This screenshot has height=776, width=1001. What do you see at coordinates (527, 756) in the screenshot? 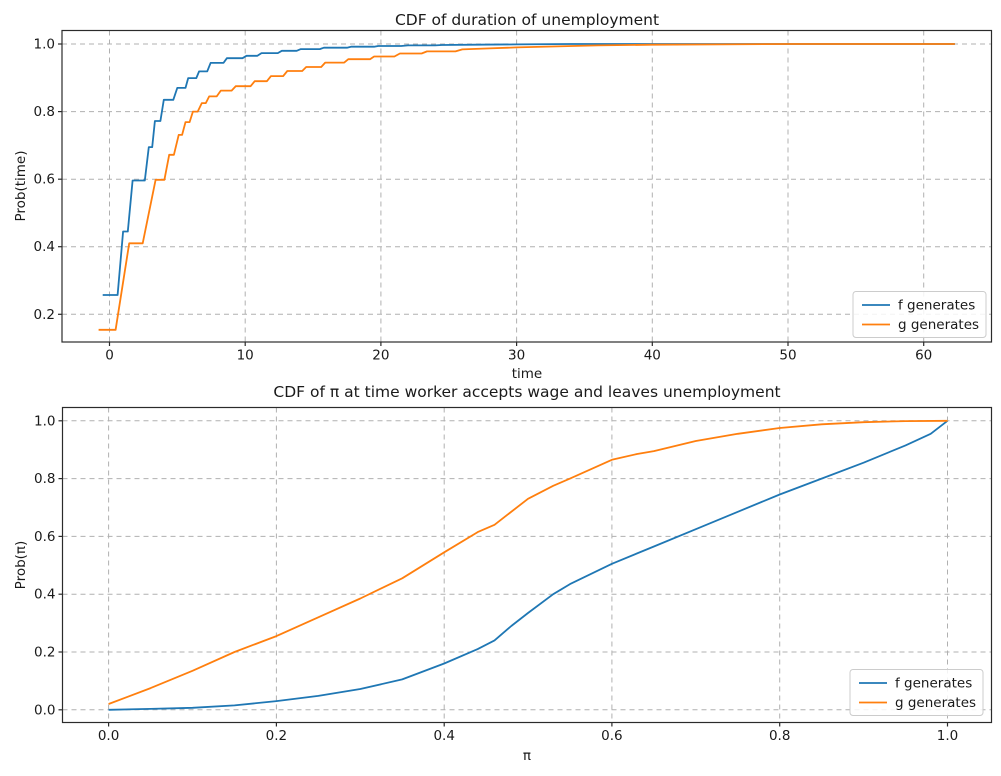
I see `bottom-chart-xlabel: π` at bounding box center [527, 756].